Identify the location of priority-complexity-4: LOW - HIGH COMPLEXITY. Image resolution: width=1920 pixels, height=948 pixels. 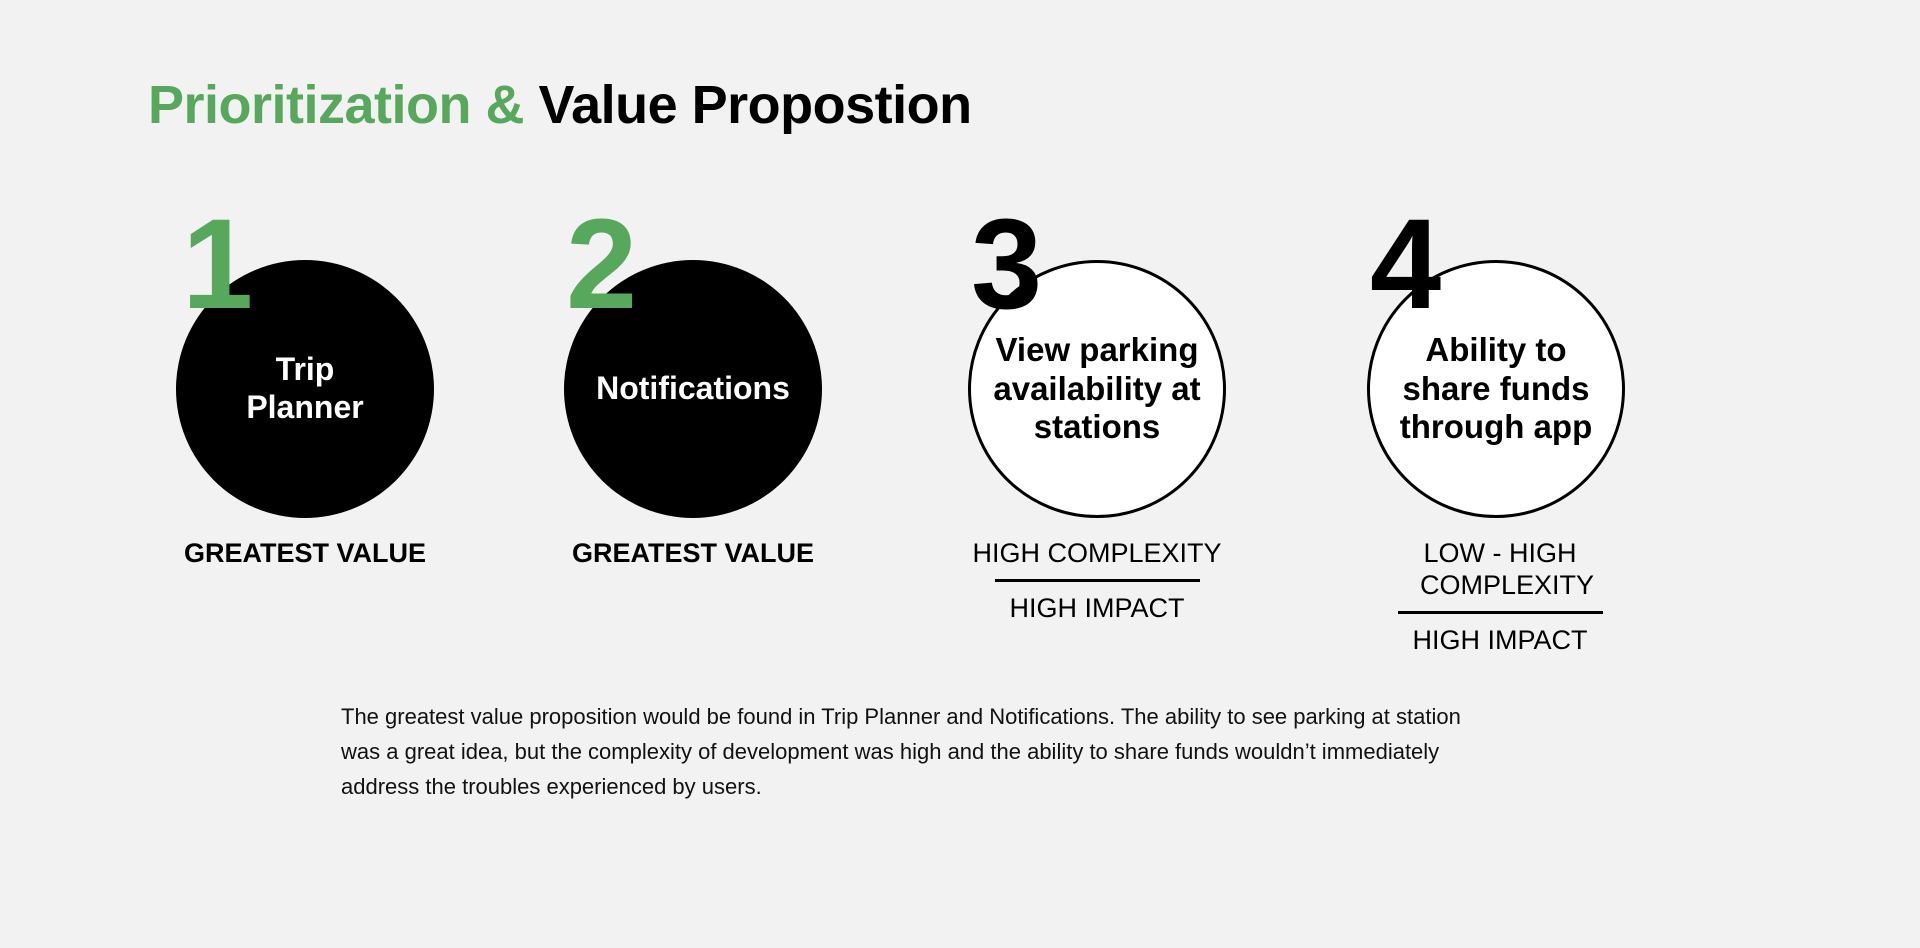
(1507, 569).